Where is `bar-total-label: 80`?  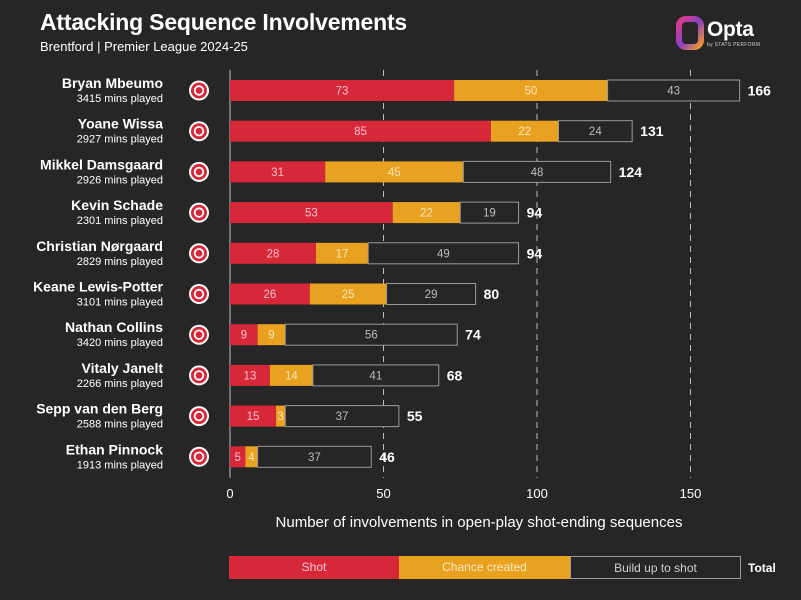 bar-total-label: 80 is located at coordinates (492, 294).